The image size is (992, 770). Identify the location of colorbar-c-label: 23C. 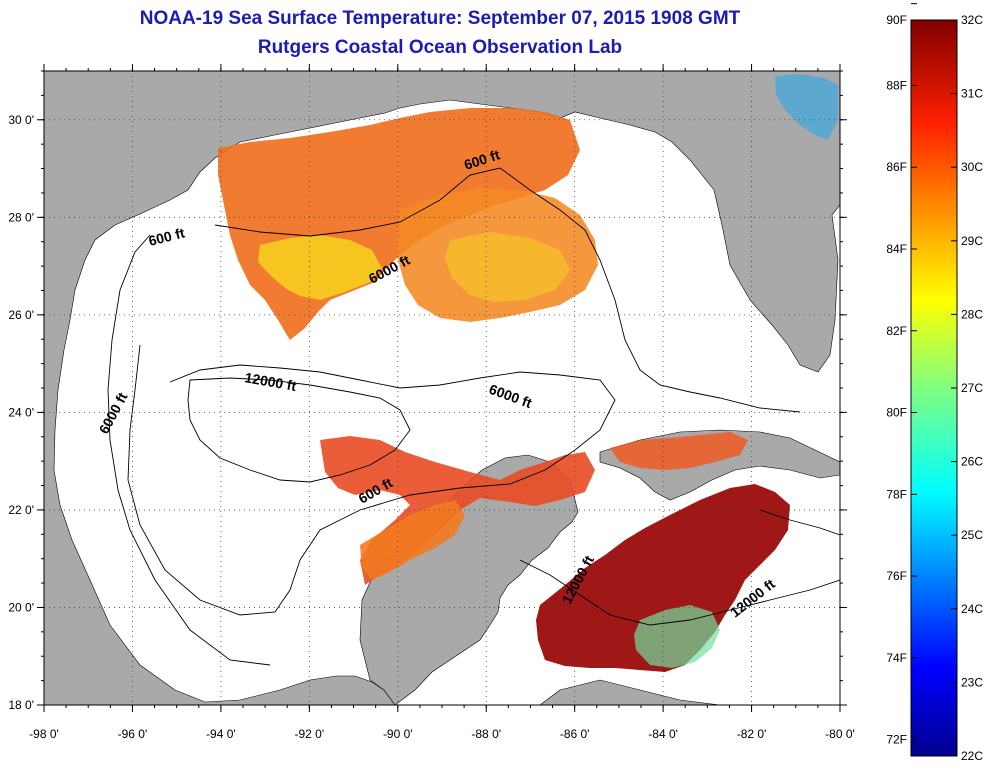
(972, 682).